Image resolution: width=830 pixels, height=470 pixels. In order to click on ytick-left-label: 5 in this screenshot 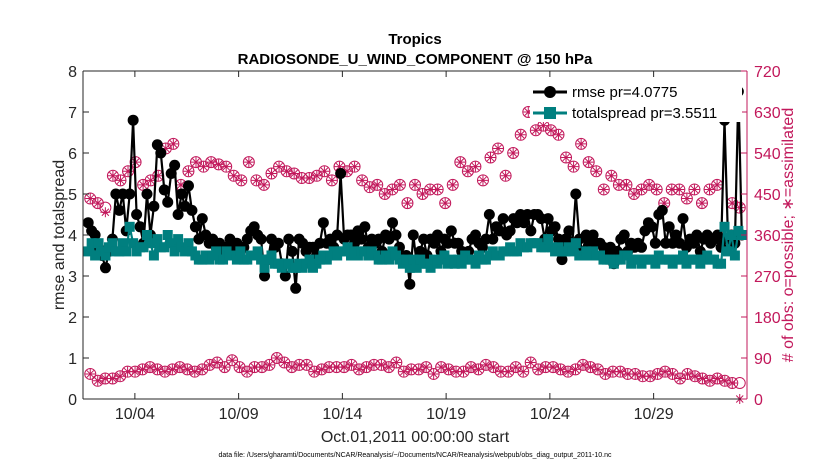, I will do `click(72, 195)`.